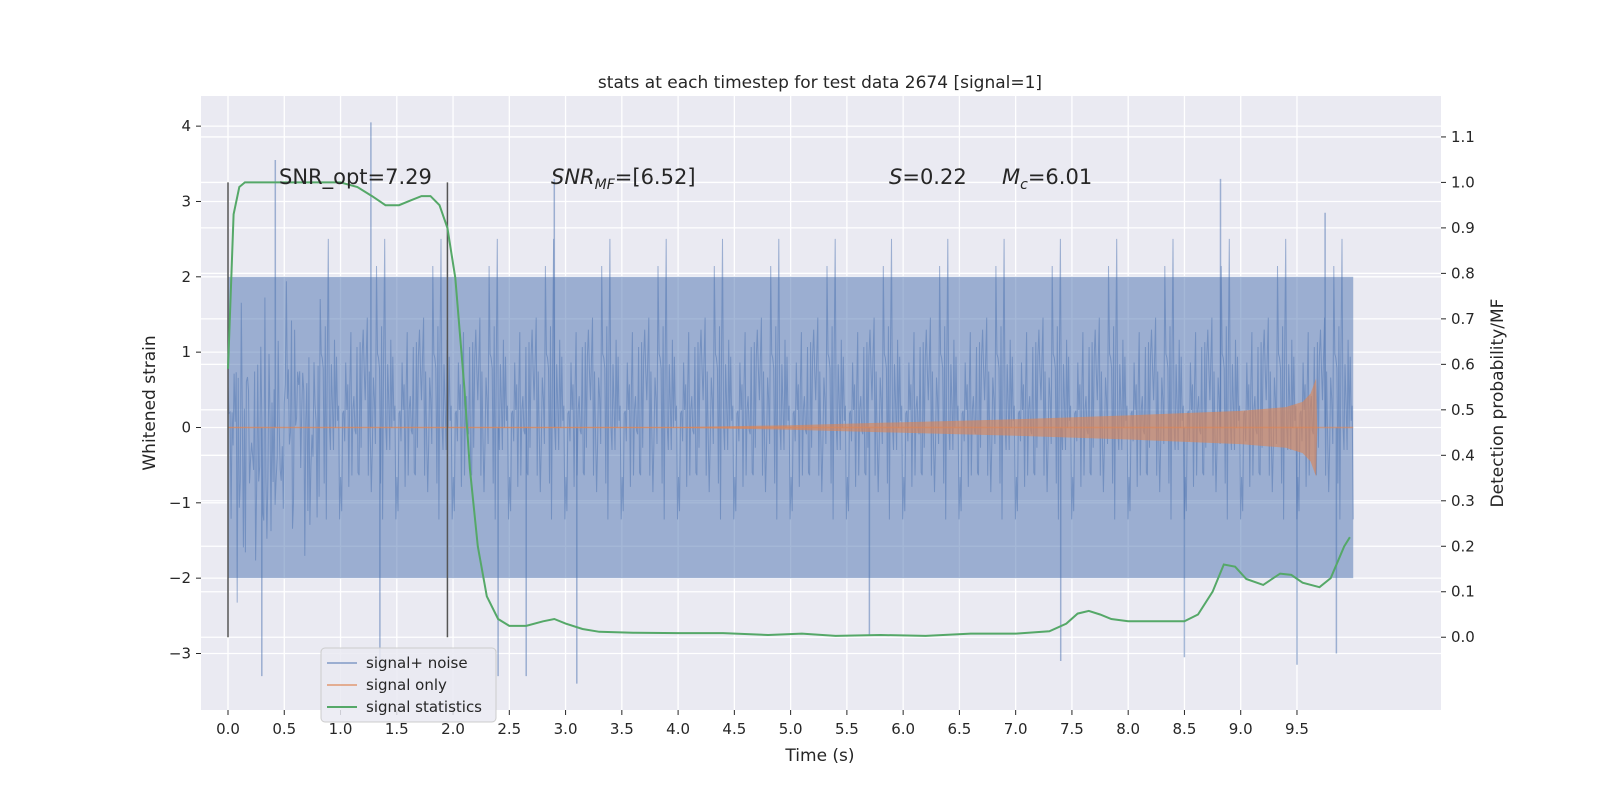 Image resolution: width=1600 pixels, height=800 pixels. Describe the element at coordinates (1463, 137) in the screenshot. I see `y-tick-label-right: 1.1` at that location.